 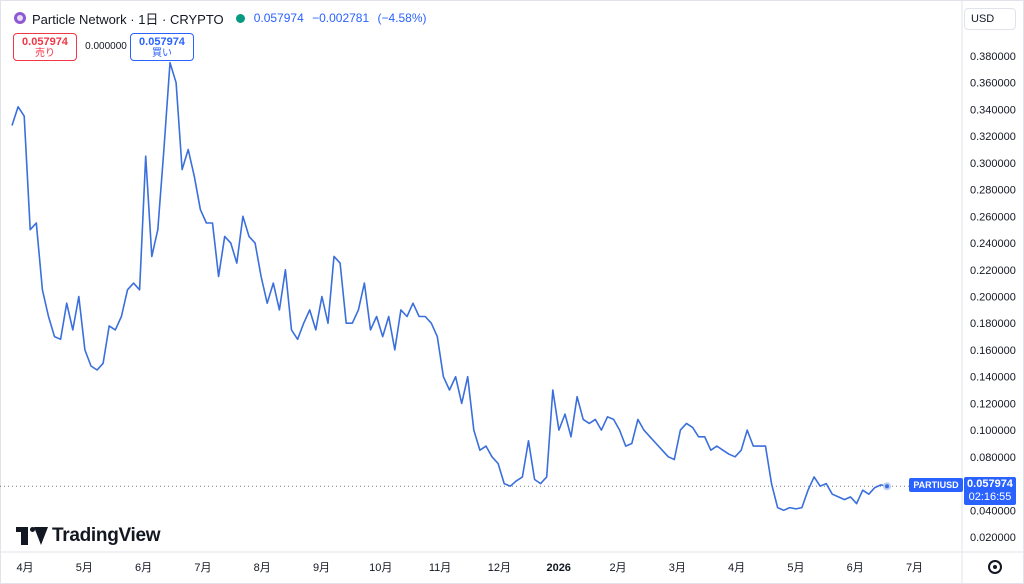 I want to click on price-tick-label: 0.120000, so click(x=993, y=404).